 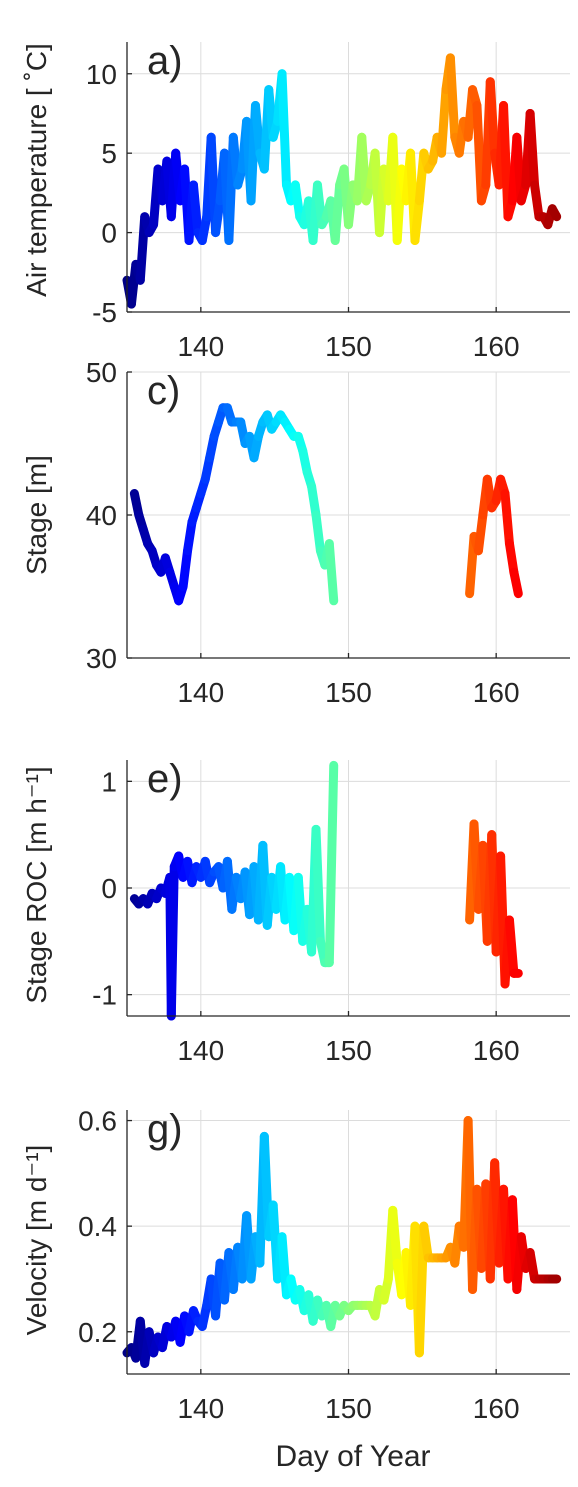 I want to click on panel-label: g), so click(x=165, y=1129).